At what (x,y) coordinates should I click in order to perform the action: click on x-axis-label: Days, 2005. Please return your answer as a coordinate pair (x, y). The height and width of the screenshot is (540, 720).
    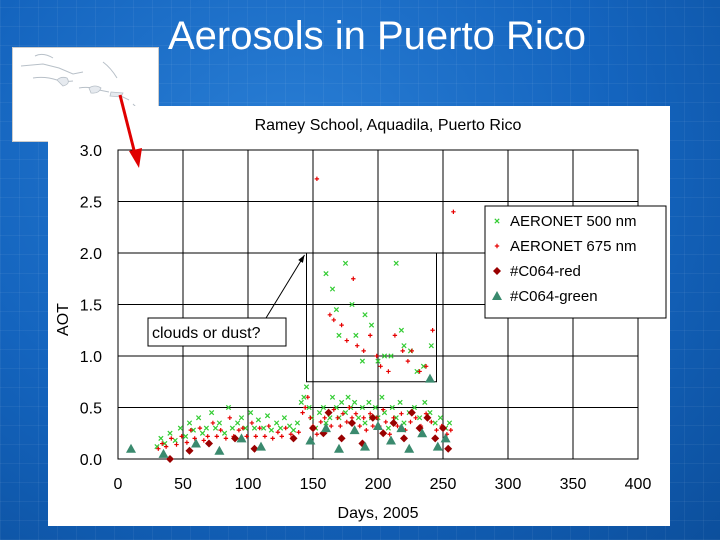
    Looking at the image, I should click on (378, 513).